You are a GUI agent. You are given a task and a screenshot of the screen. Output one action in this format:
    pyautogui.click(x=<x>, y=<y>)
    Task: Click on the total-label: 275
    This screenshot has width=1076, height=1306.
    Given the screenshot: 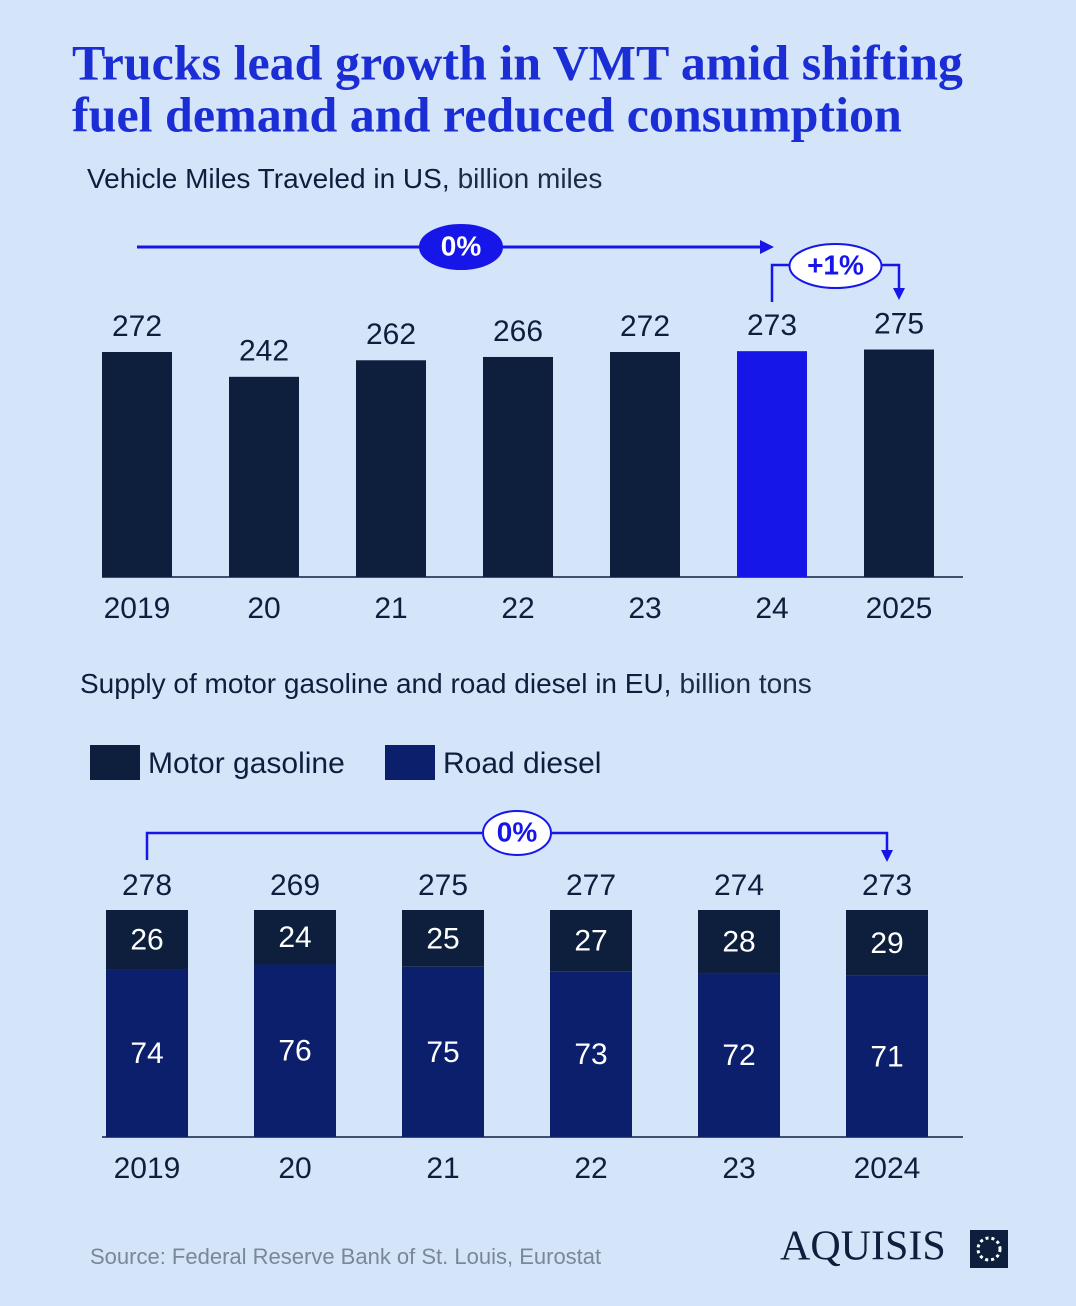 What is the action you would take?
    pyautogui.click(x=443, y=885)
    